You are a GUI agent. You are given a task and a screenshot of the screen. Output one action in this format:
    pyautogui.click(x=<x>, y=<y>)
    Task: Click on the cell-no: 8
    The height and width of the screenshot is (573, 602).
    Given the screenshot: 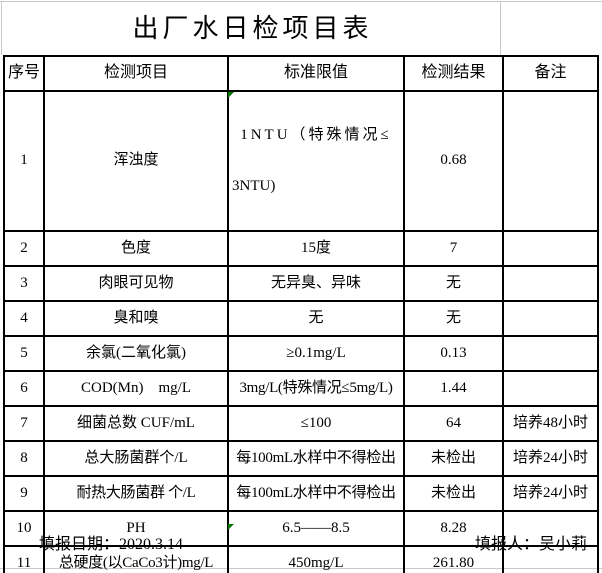 What is the action you would take?
    pyautogui.click(x=24, y=458)
    